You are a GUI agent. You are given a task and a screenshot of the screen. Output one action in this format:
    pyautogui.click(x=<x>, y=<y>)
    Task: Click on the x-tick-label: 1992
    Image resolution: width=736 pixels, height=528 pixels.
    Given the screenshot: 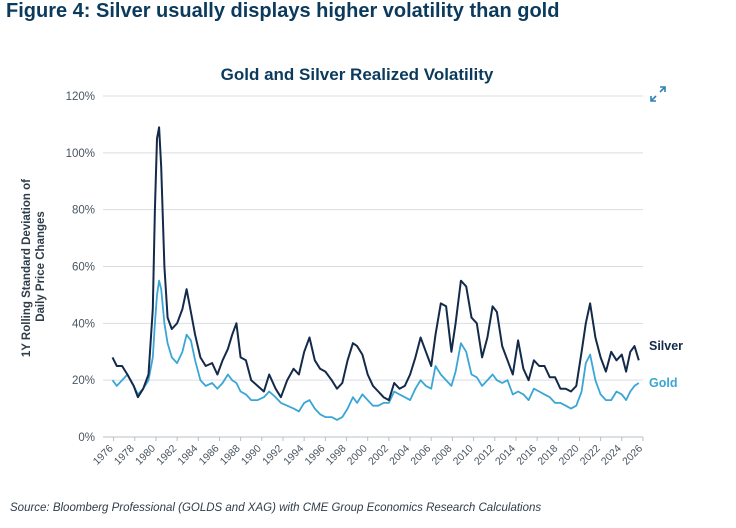 What is the action you would take?
    pyautogui.click(x=272, y=455)
    